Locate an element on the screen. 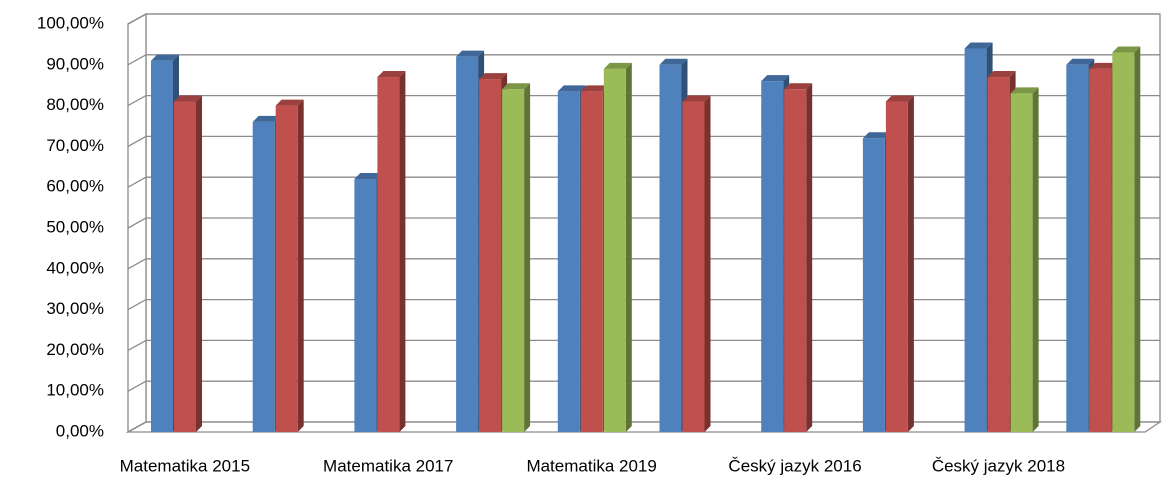 The width and height of the screenshot is (1166, 480). y-tick-label: 100,00% is located at coordinates (70, 22).